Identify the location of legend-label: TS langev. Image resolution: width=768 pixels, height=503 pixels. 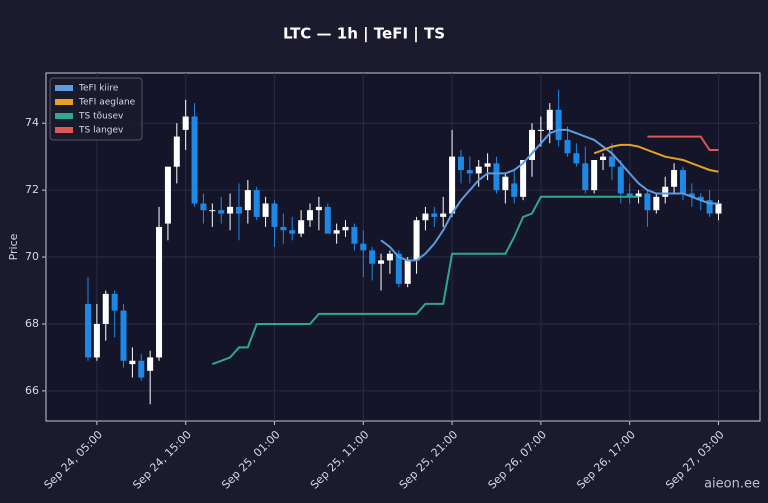
(101, 131).